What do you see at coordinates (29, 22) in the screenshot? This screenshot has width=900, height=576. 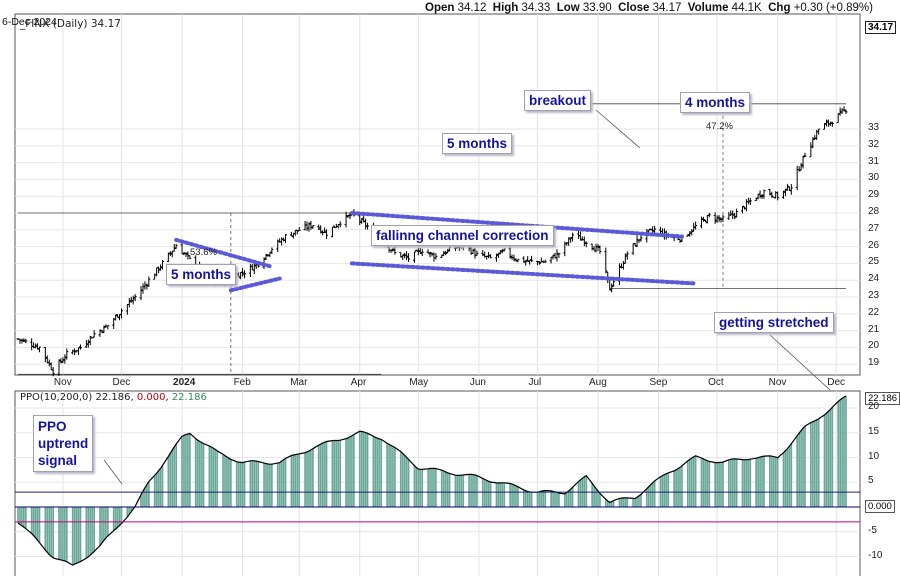 I see `chart-date: 6-Dec-2024` at bounding box center [29, 22].